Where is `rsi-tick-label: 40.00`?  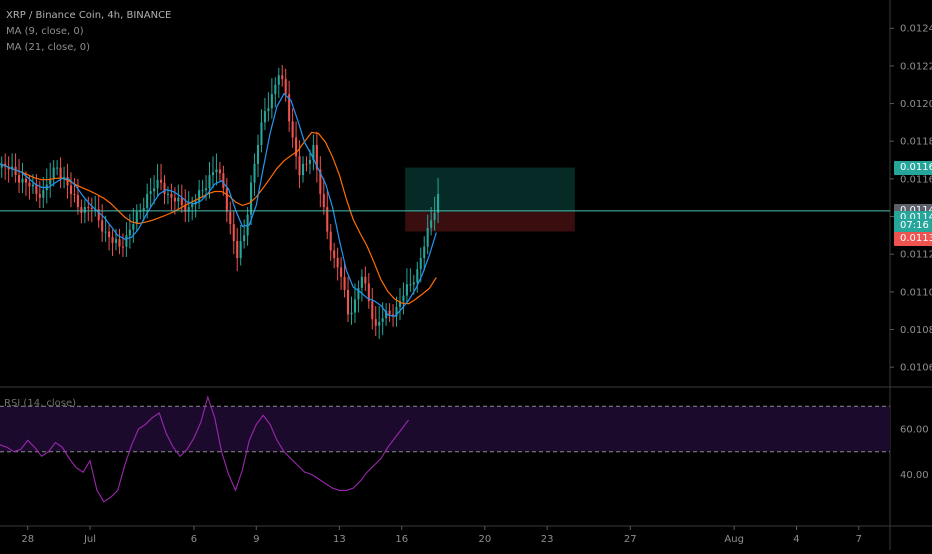 rsi-tick-label: 40.00 is located at coordinates (914, 475).